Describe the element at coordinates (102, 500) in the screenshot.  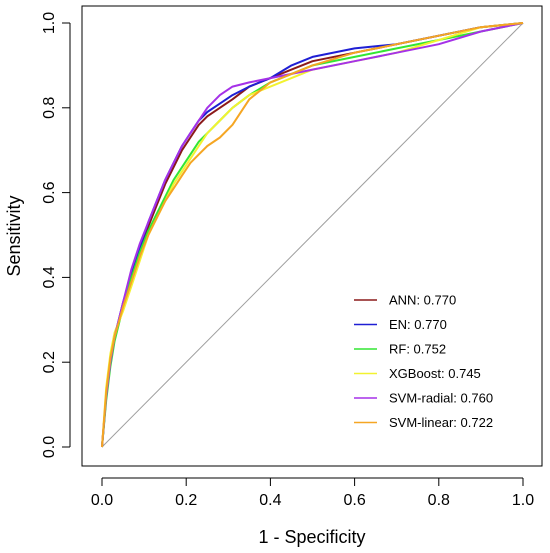
I see `x-tick-label: 0.0` at that location.